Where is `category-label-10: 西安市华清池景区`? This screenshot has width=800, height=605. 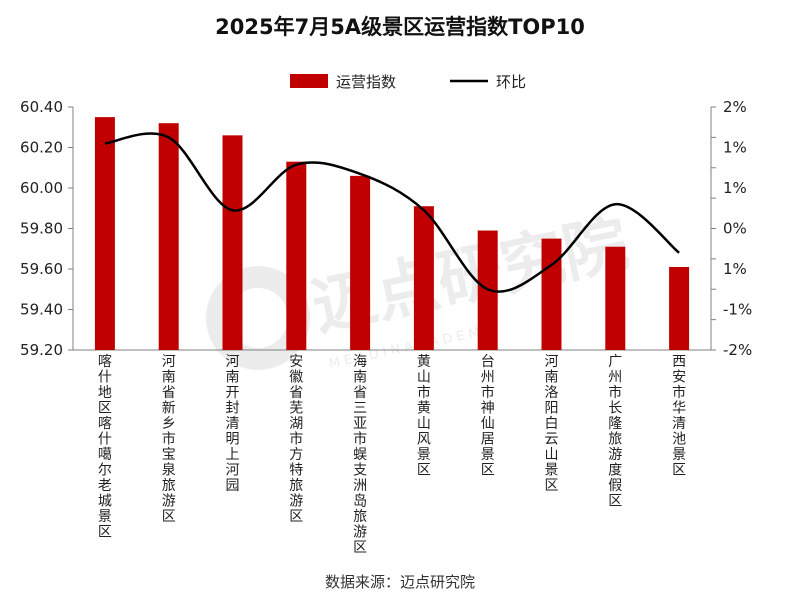
category-label-10: 西安市华清池景区 is located at coordinates (679, 416).